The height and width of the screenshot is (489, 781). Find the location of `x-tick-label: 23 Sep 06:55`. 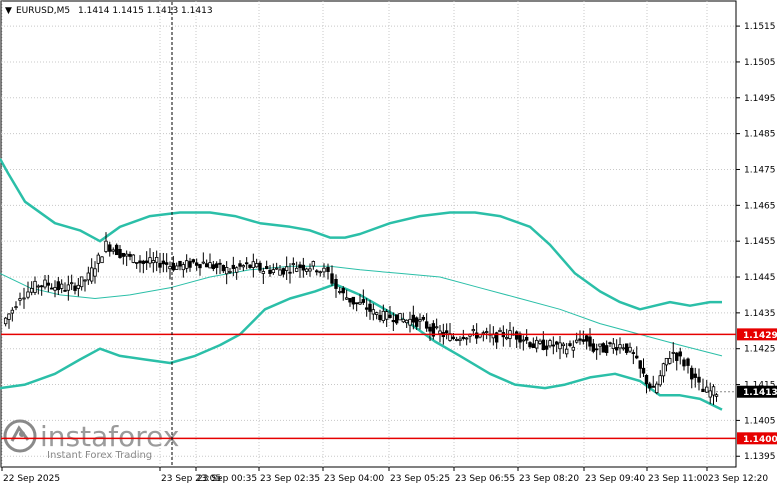

x-tick-label: 23 Sep 06:55 is located at coordinates (485, 479).